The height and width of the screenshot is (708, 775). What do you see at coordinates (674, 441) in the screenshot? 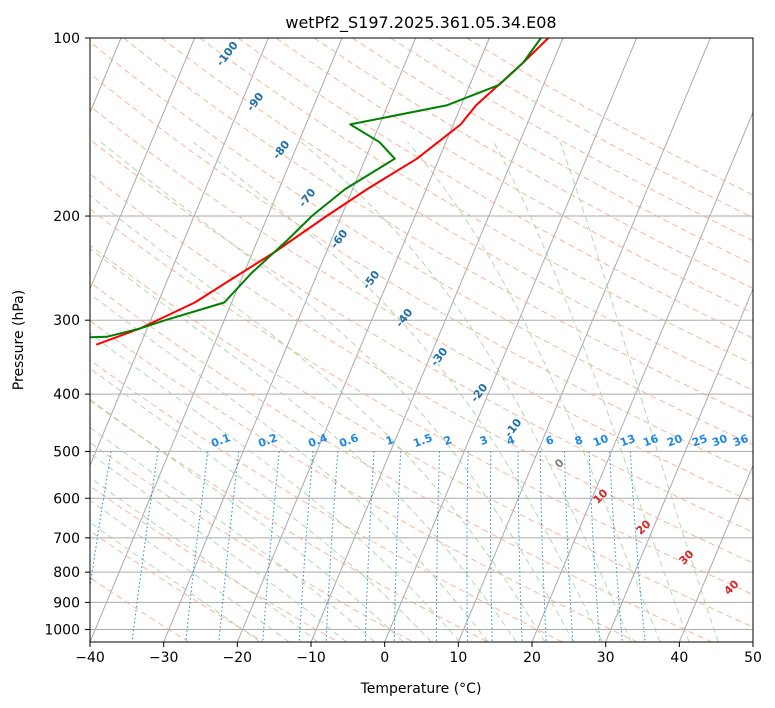
I see `mixing-ratio-label: 20` at bounding box center [674, 441].